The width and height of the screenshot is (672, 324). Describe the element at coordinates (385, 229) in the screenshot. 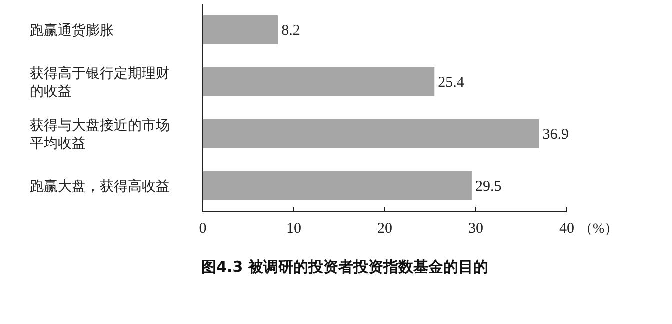

I see `x-tick-label: 20` at that location.